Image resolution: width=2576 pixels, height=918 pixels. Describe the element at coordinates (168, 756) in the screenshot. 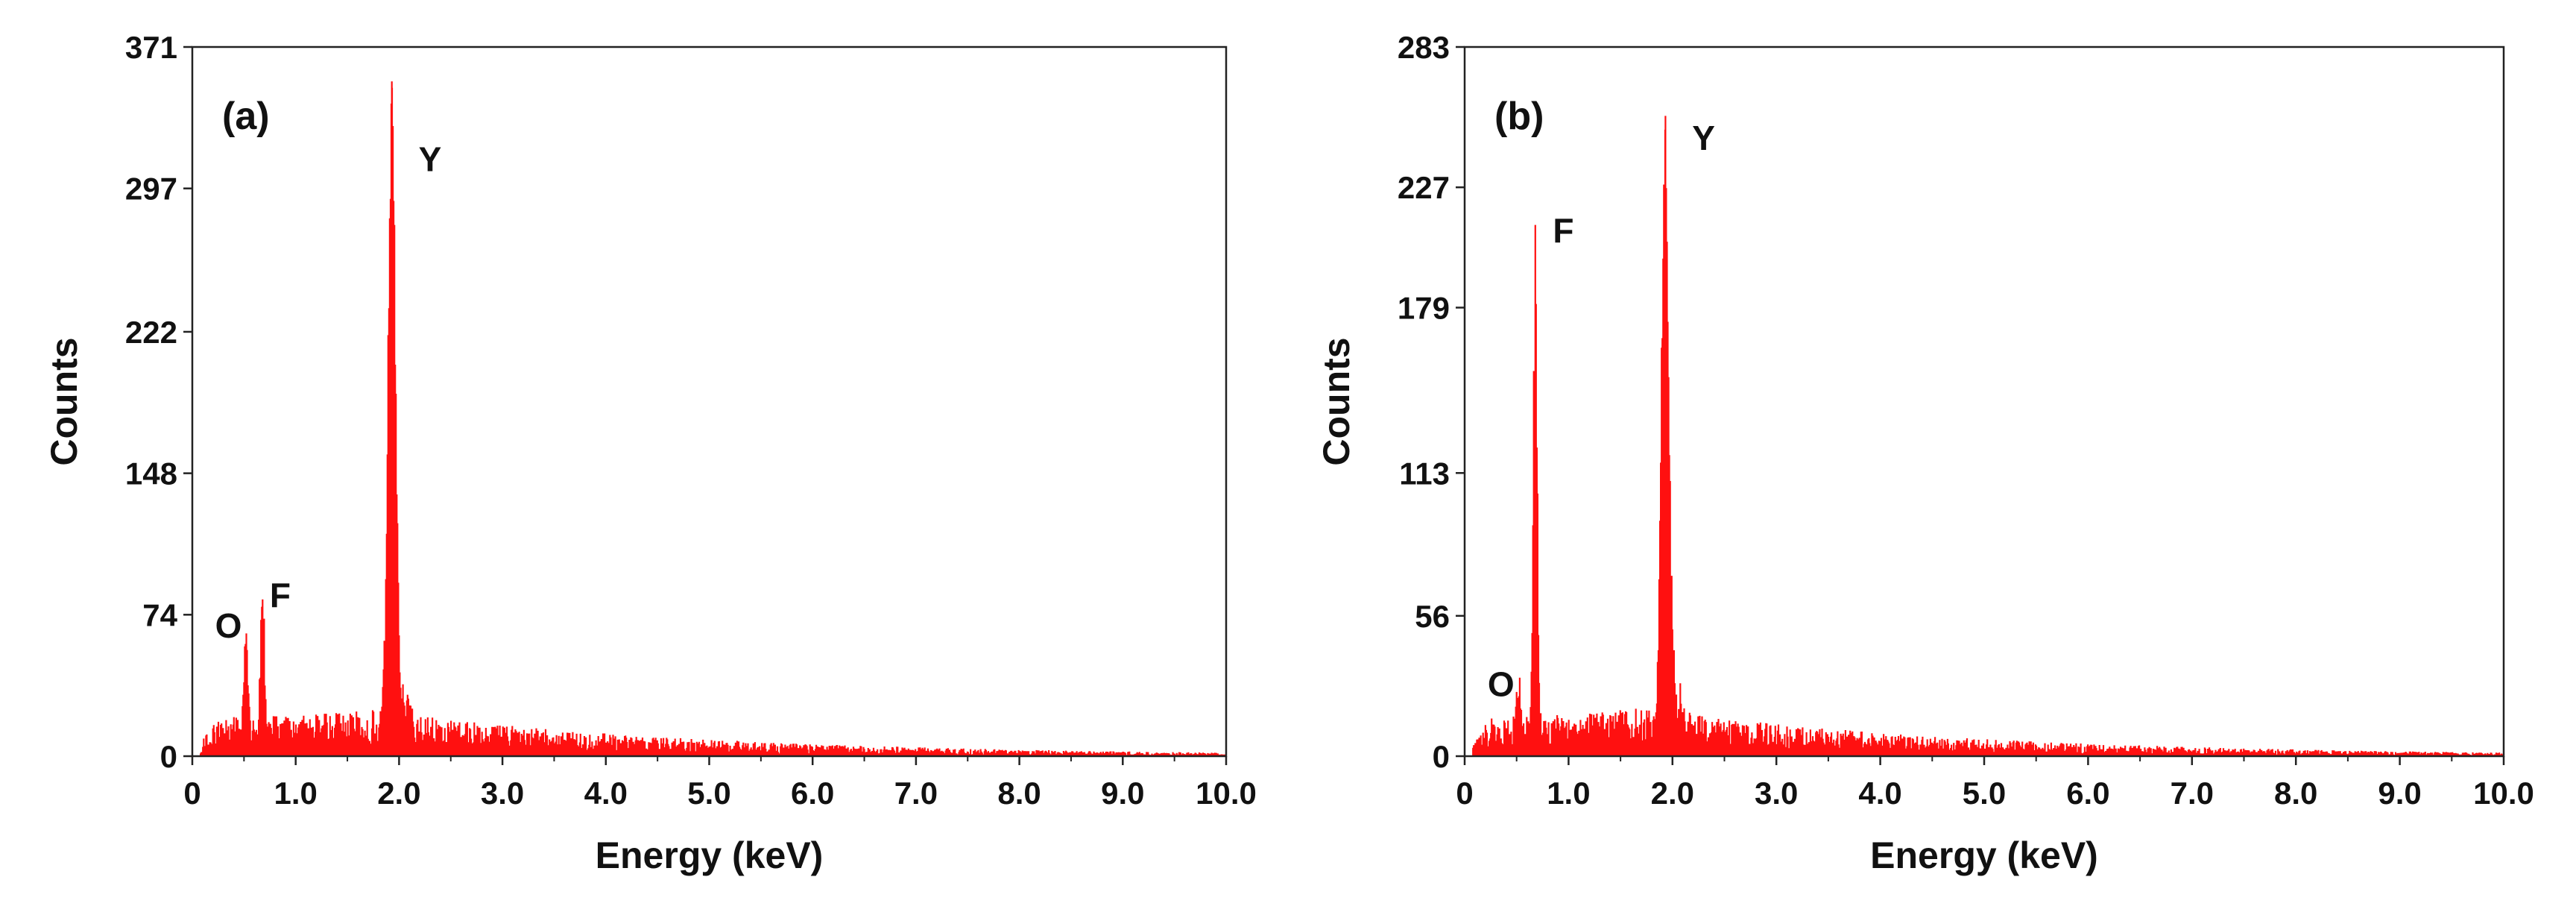

I see `y-tick-label-a: 0` at that location.